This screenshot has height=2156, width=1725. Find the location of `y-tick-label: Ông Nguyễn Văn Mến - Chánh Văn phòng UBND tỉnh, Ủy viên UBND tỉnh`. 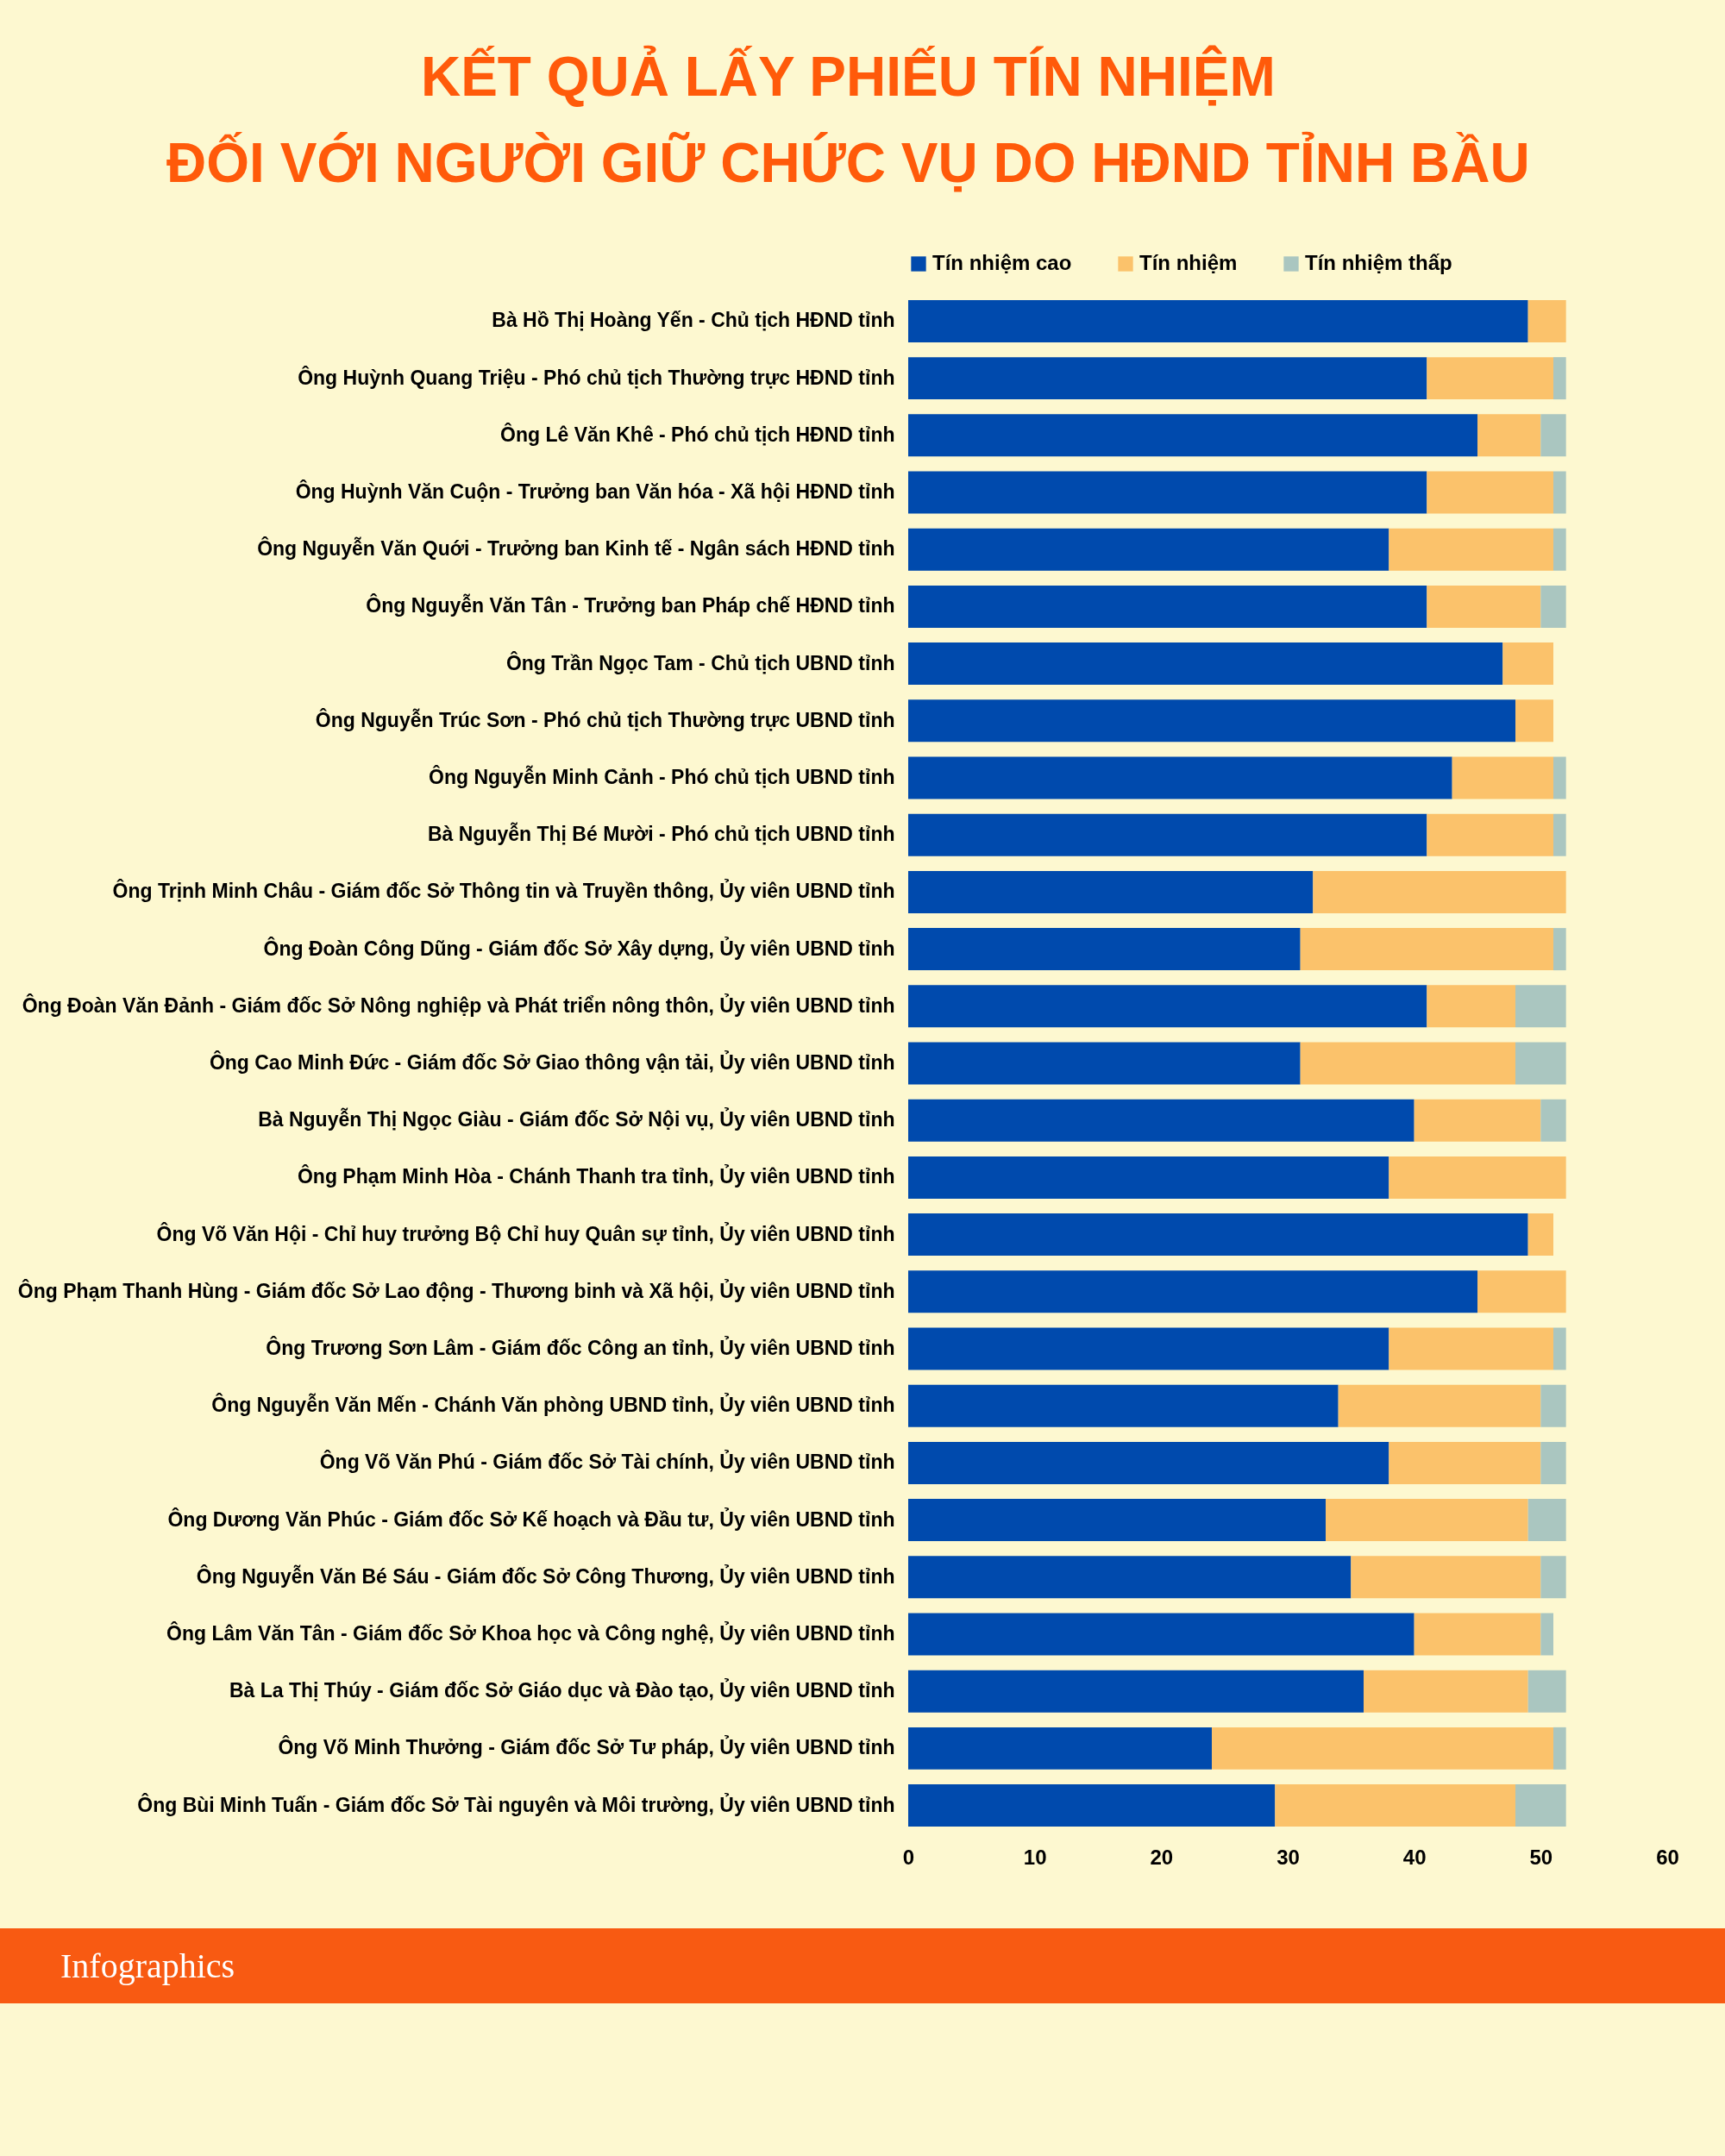

y-tick-label: Ông Nguyễn Văn Mến - Chánh Văn phòng UBND tỉnh, Ủy viên UBND tỉnh is located at coordinates (553, 1404).